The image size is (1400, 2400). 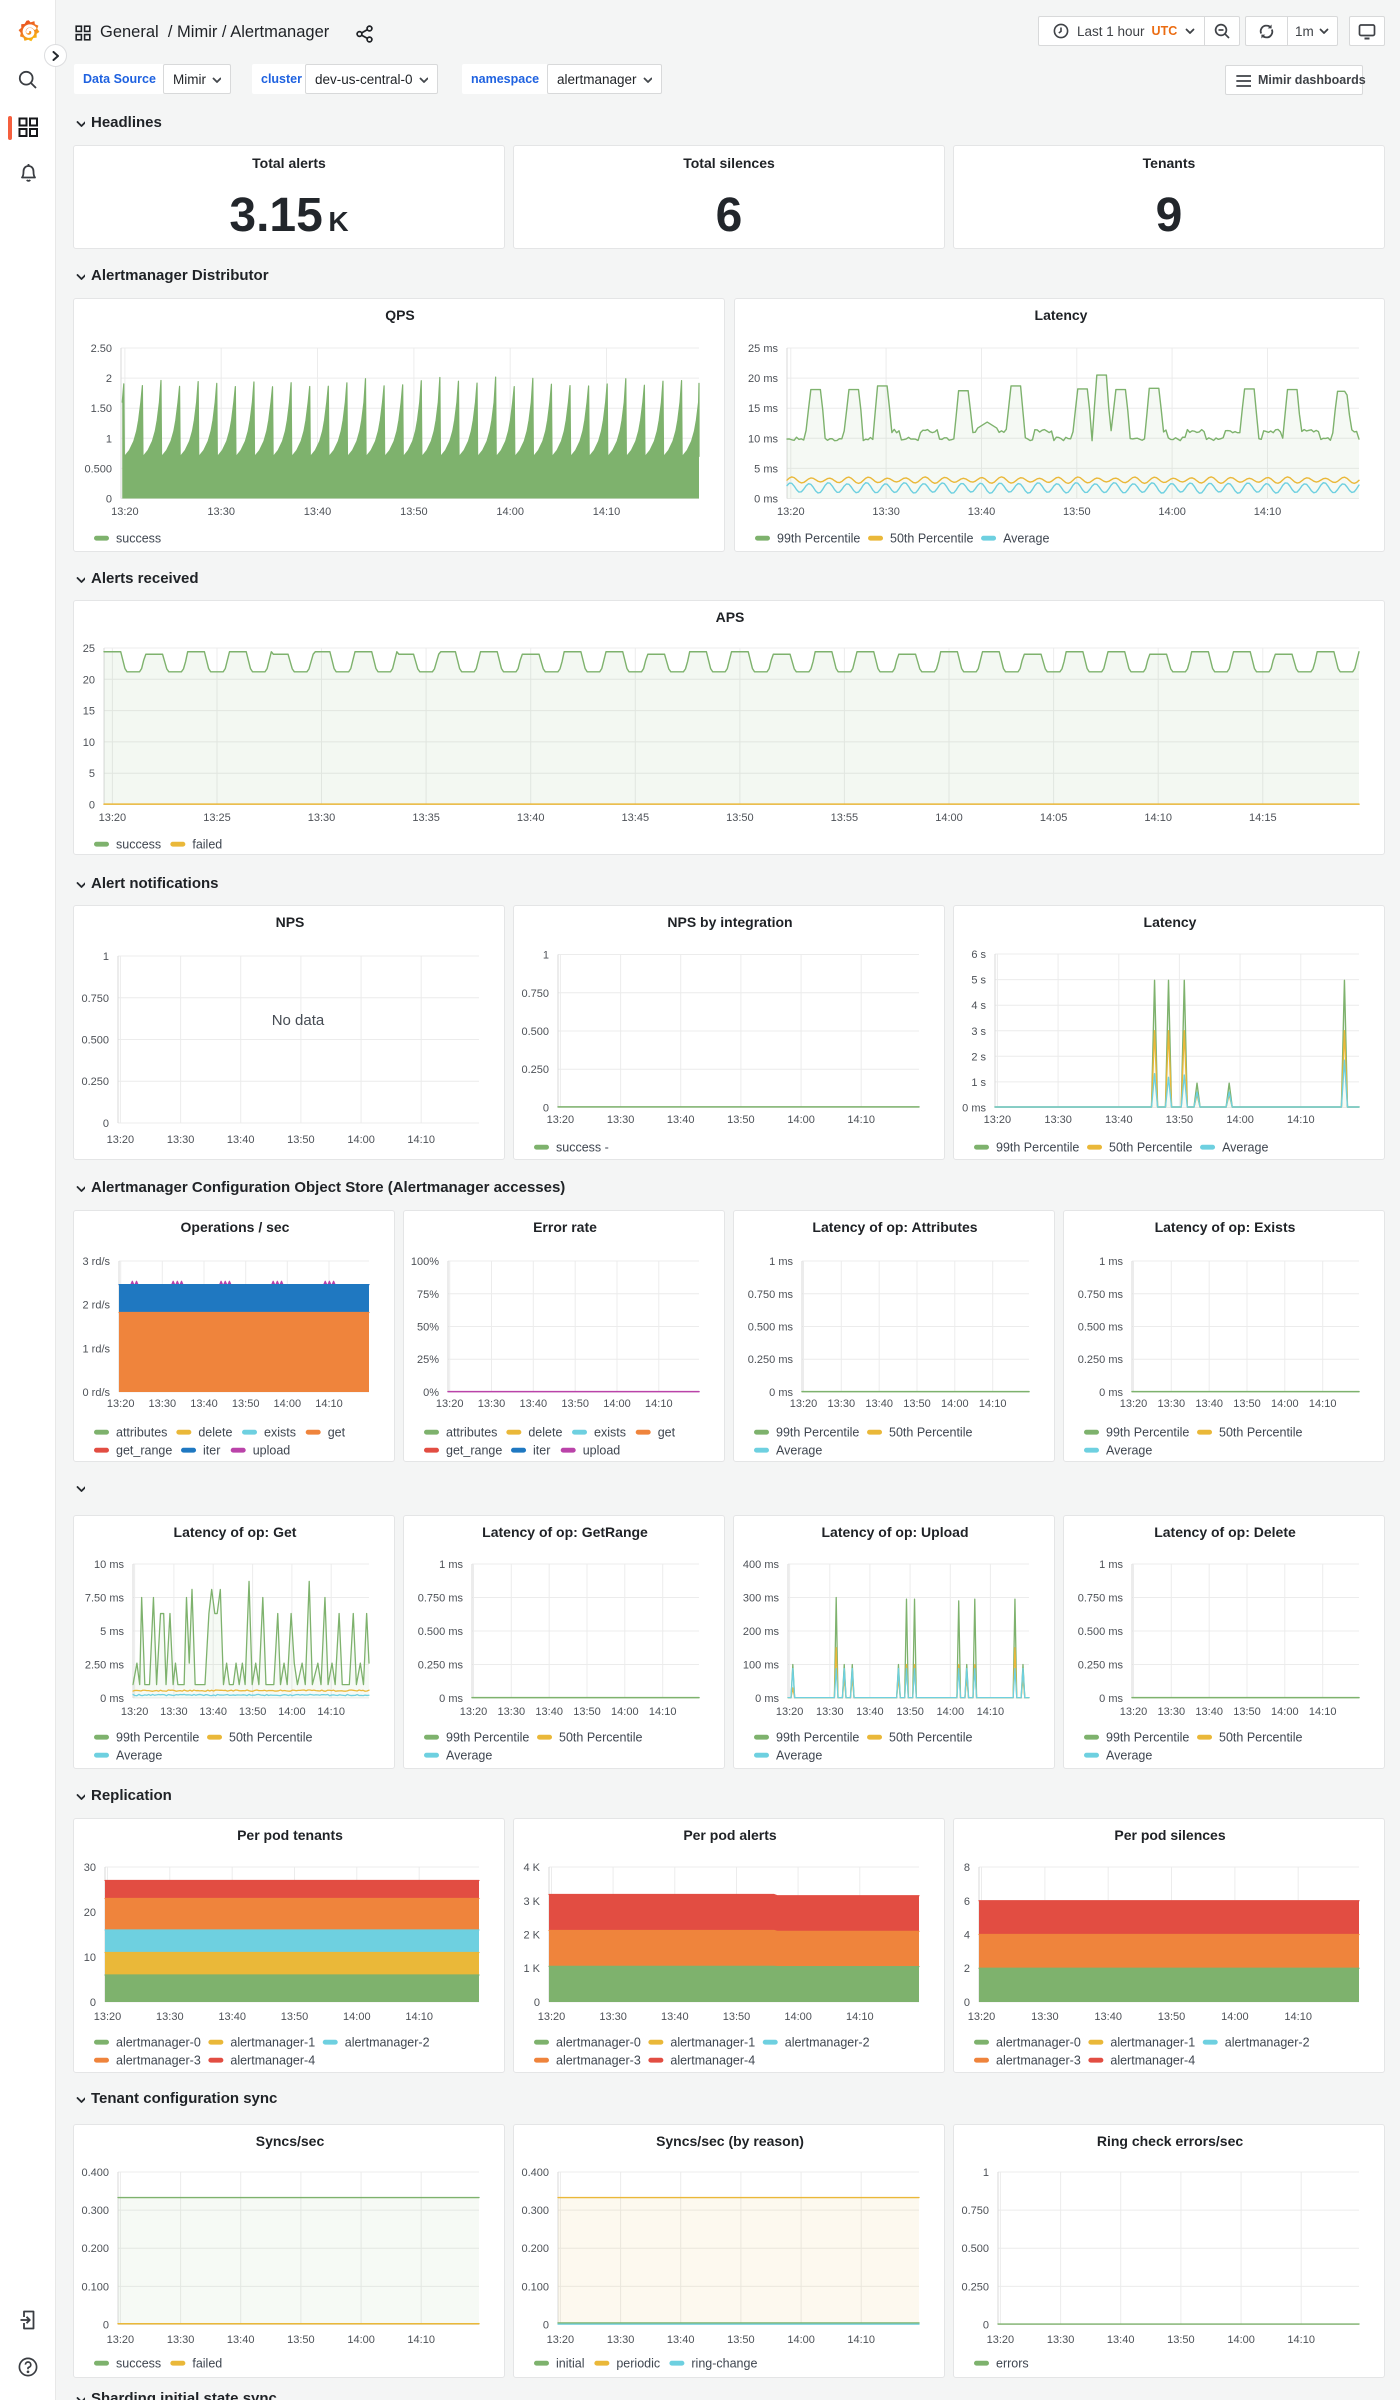 What do you see at coordinates (1170, 2141) in the screenshot?
I see `svg-text: Ring check errors/sec` at bounding box center [1170, 2141].